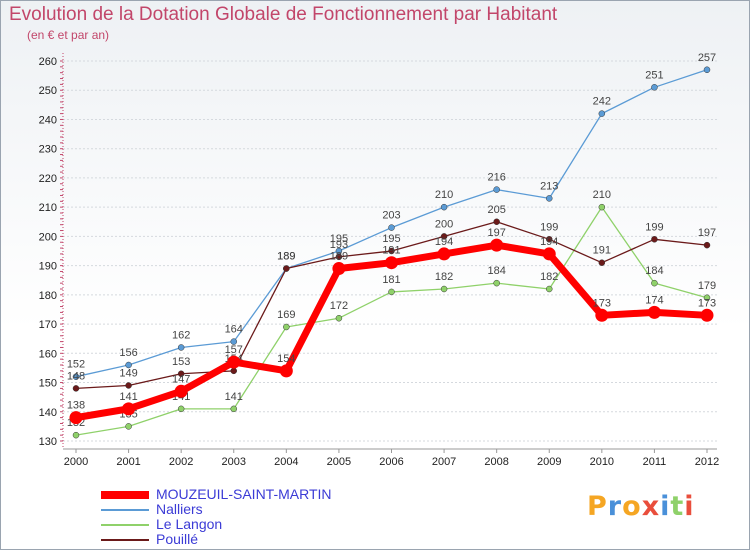  What do you see at coordinates (602, 303) in the screenshot?
I see `data-label: 173` at bounding box center [602, 303].